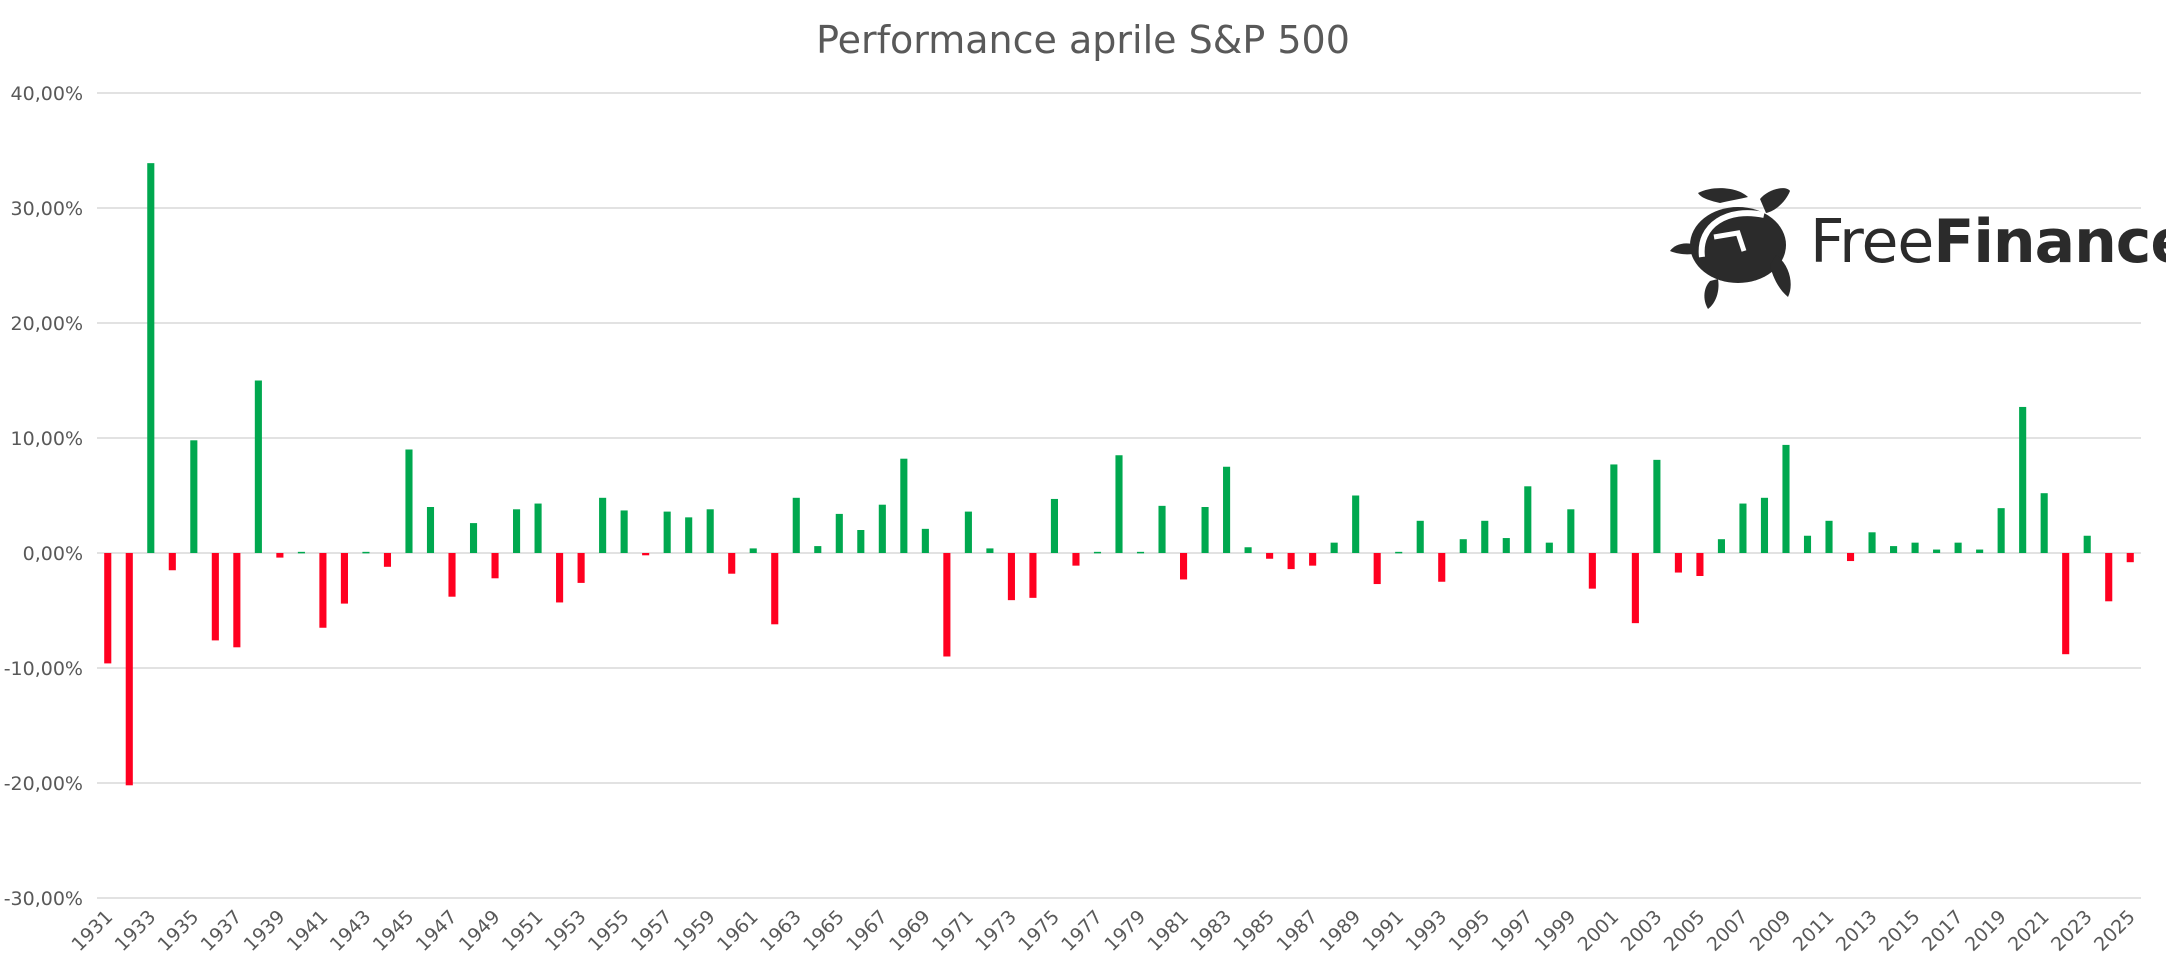 The width and height of the screenshot is (2166, 974). I want to click on x-tick-label: 1975, so click(1039, 931).